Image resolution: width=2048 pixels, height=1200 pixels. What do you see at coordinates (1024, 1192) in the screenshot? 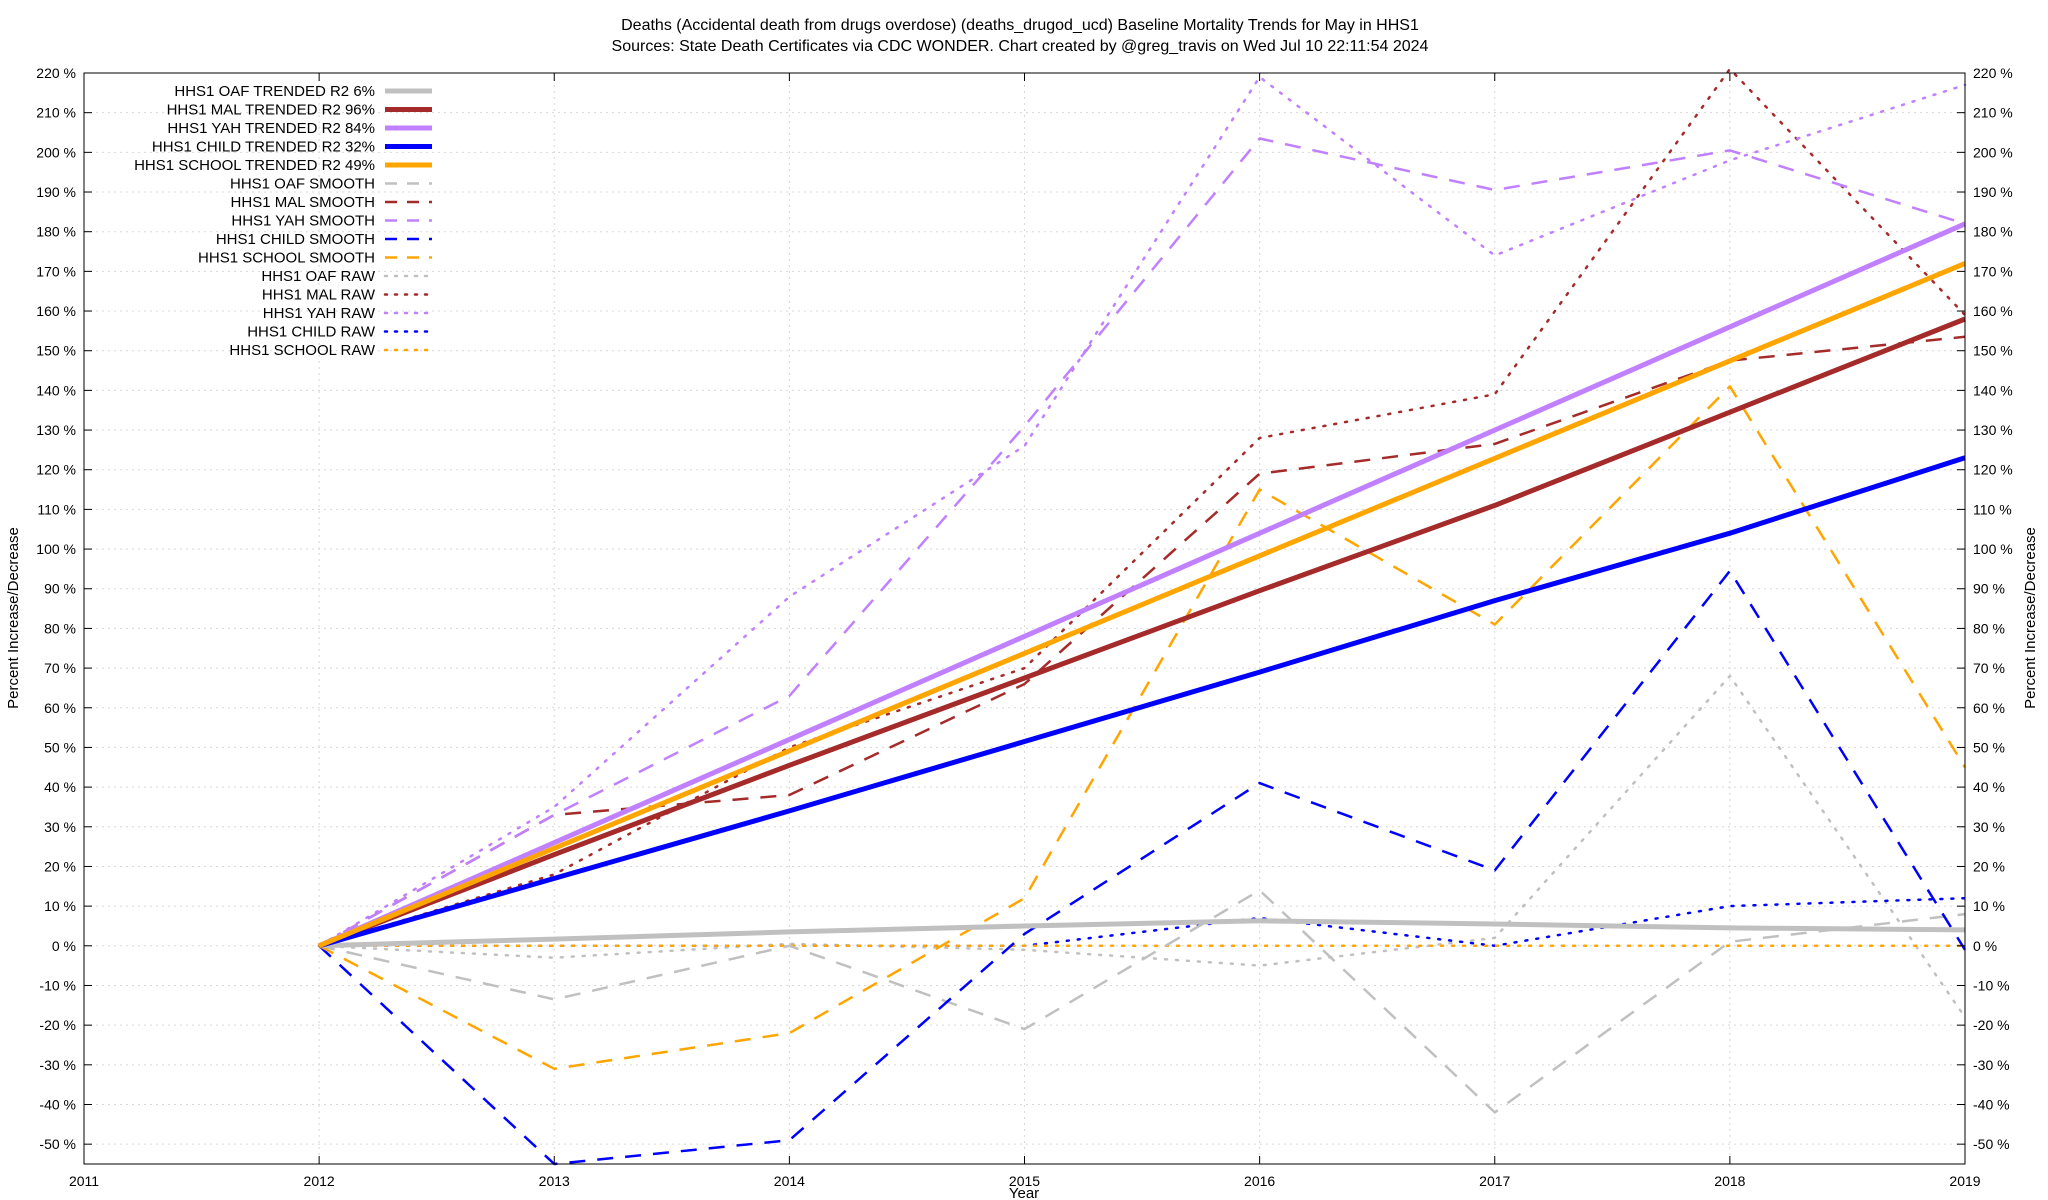
I see `x-axis-label: Year` at bounding box center [1024, 1192].